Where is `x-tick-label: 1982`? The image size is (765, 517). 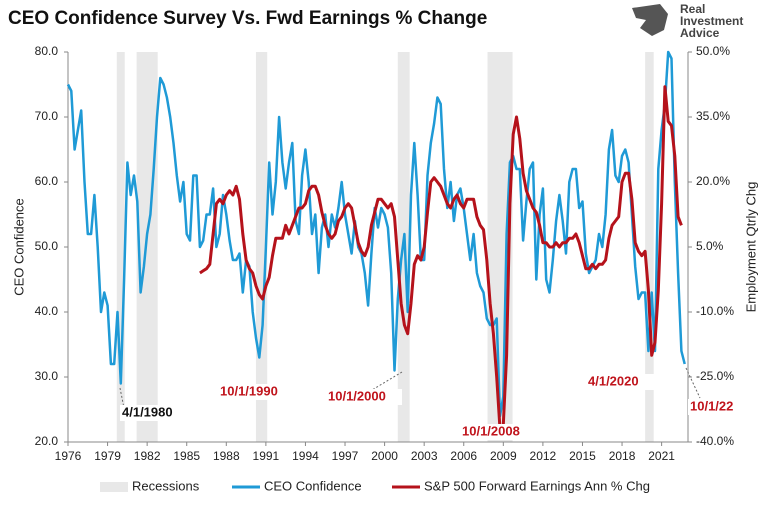
x-tick-label: 1982 is located at coordinates (147, 456).